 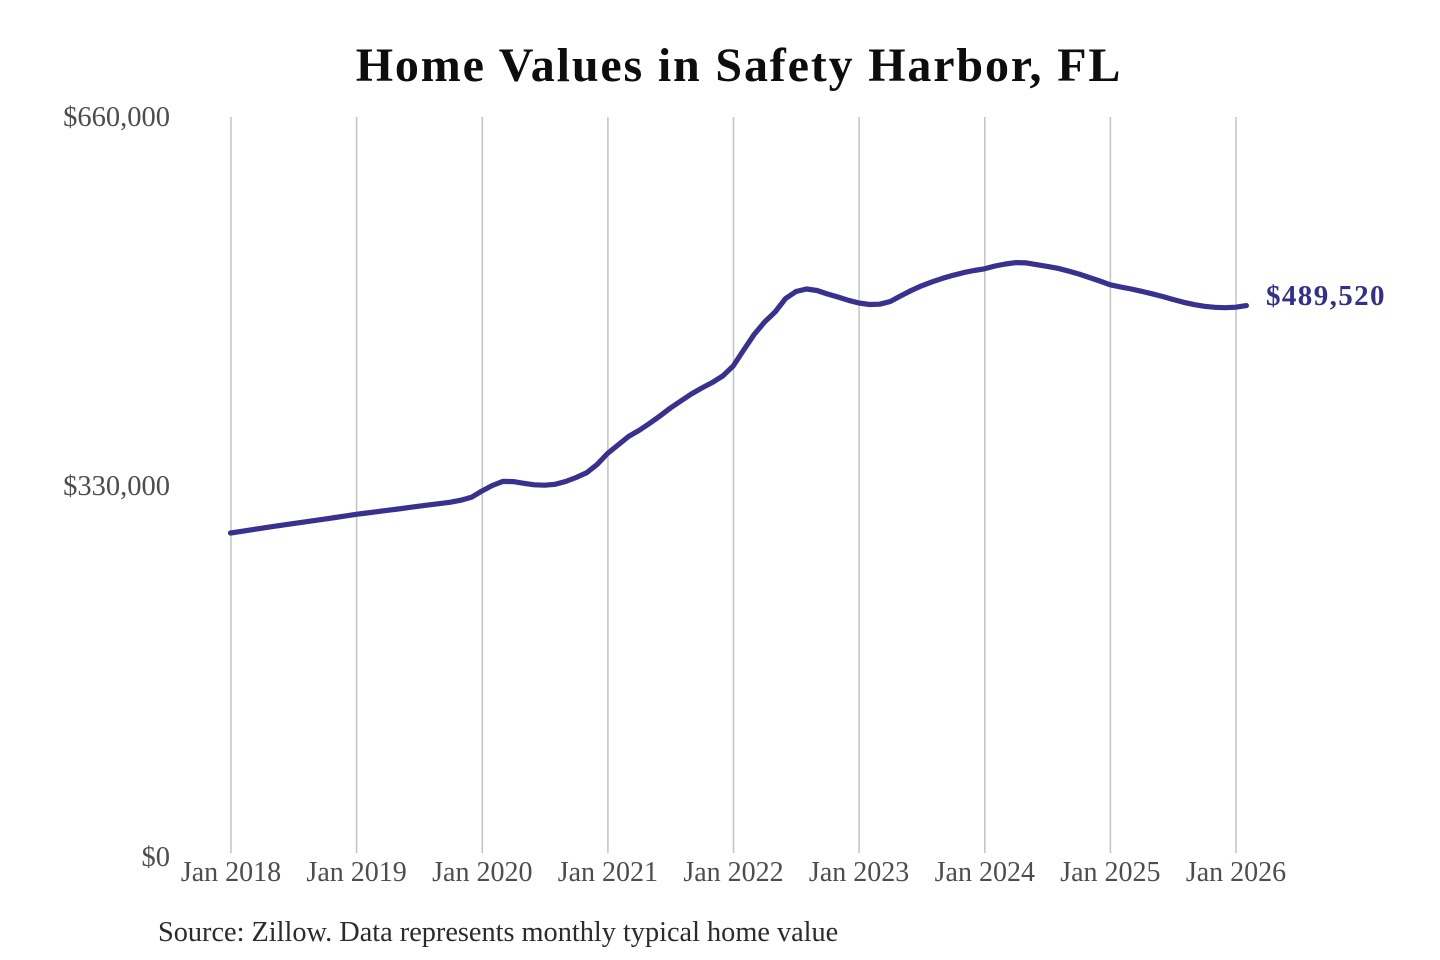 I want to click on svg-text:Home Values in Safety Harbor,: Home Values in Safety Harbor, FL, so click(x=739, y=65).